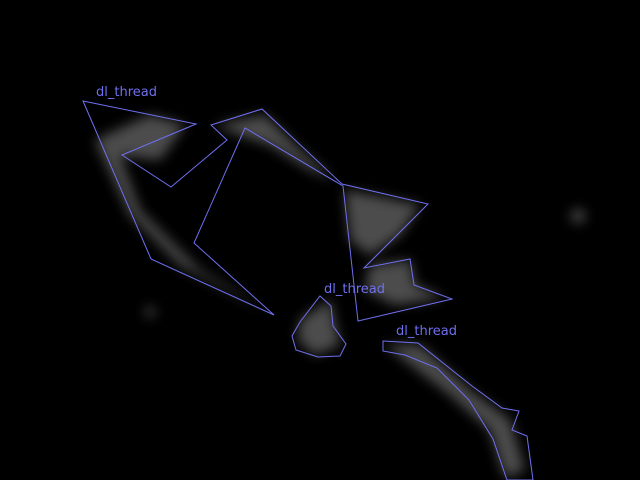 This screenshot has width=640, height=480. Describe the element at coordinates (354, 289) in the screenshot. I see `annotation-2-label: dl_thread` at that location.